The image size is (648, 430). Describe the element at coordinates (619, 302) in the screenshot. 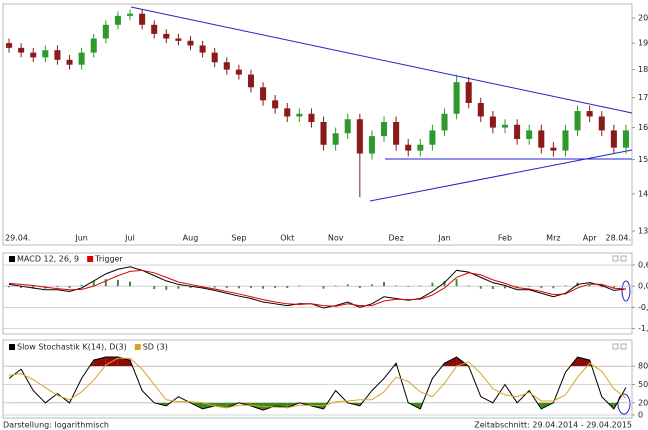

I see `panel-icons` at that location.